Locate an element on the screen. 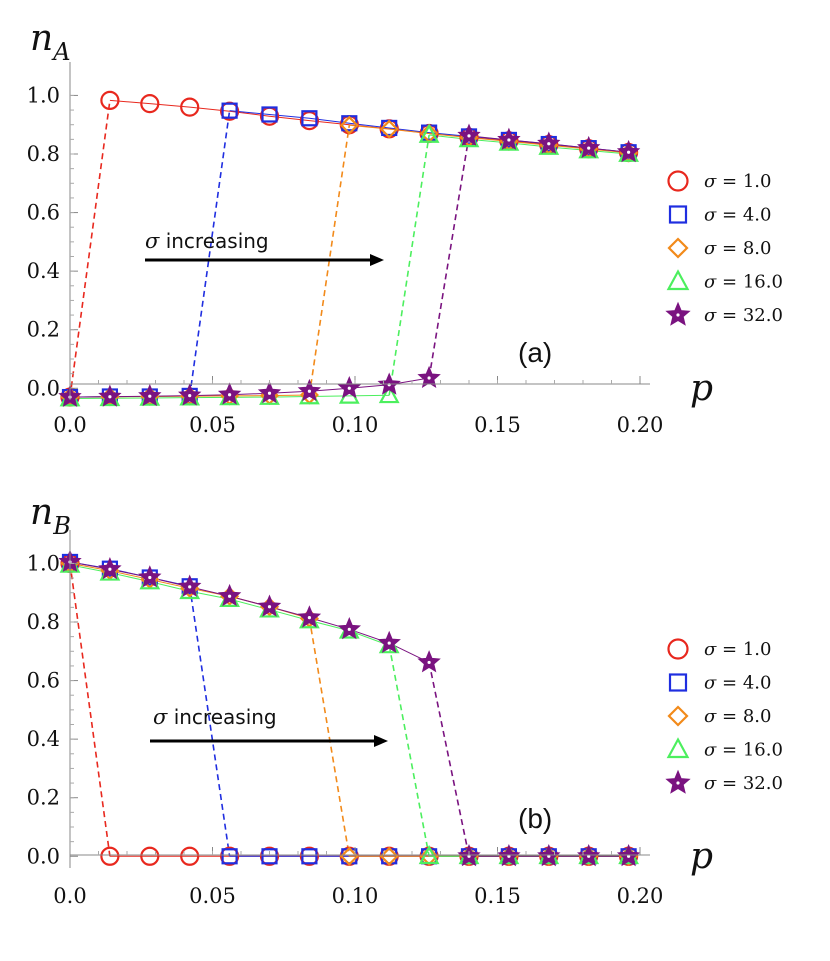  x-tick-label: 0.05 is located at coordinates (212, 896).